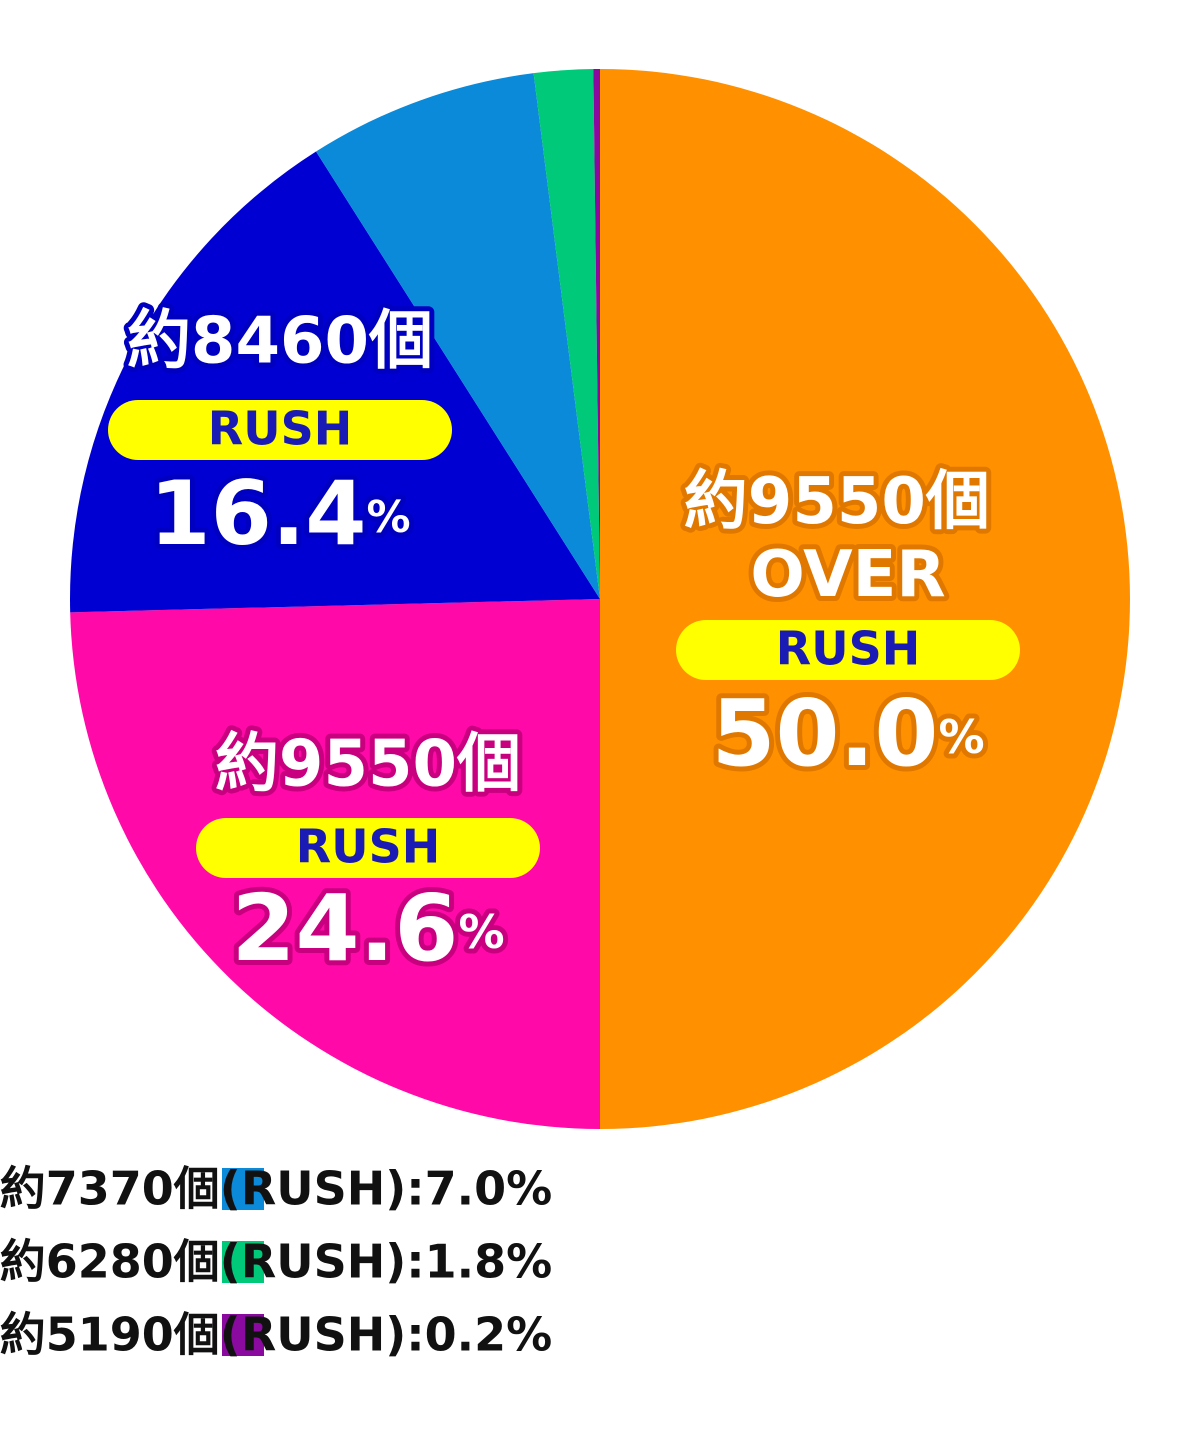  I want to click on value-label: 24.6%, so click(367, 928).